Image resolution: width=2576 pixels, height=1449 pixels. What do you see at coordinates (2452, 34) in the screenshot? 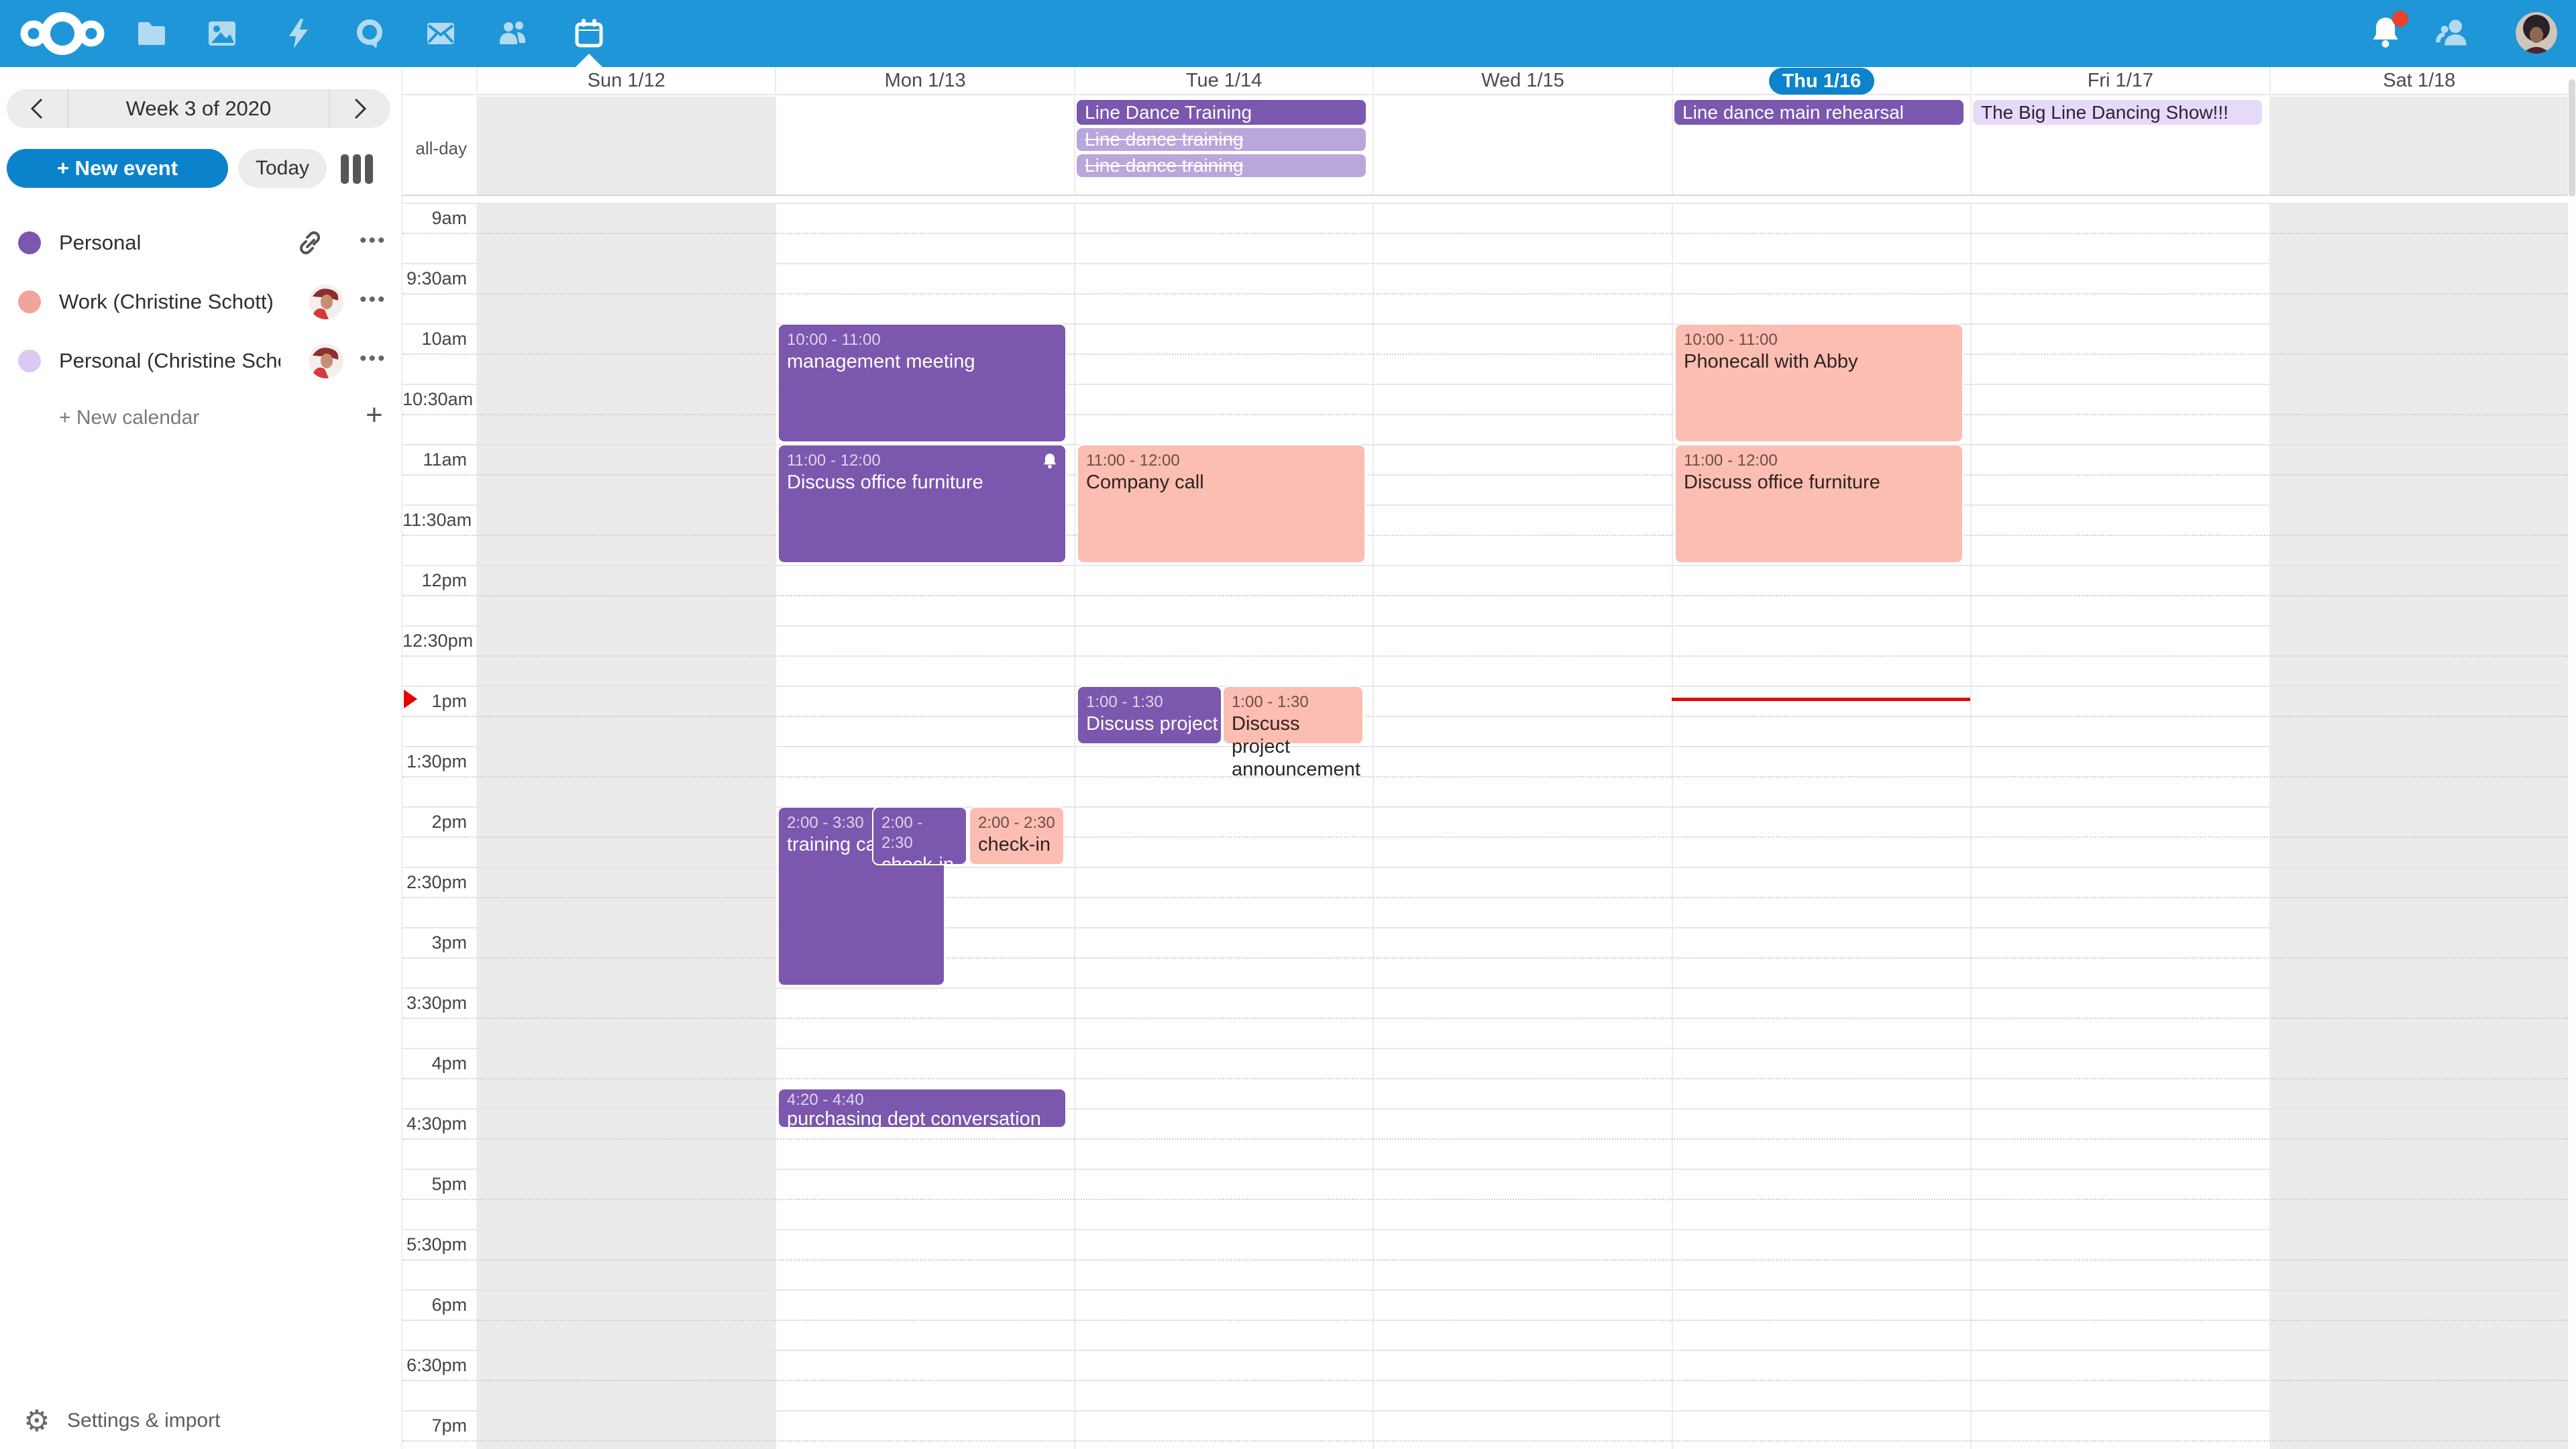
I see `contacts-menu-icon` at bounding box center [2452, 34].